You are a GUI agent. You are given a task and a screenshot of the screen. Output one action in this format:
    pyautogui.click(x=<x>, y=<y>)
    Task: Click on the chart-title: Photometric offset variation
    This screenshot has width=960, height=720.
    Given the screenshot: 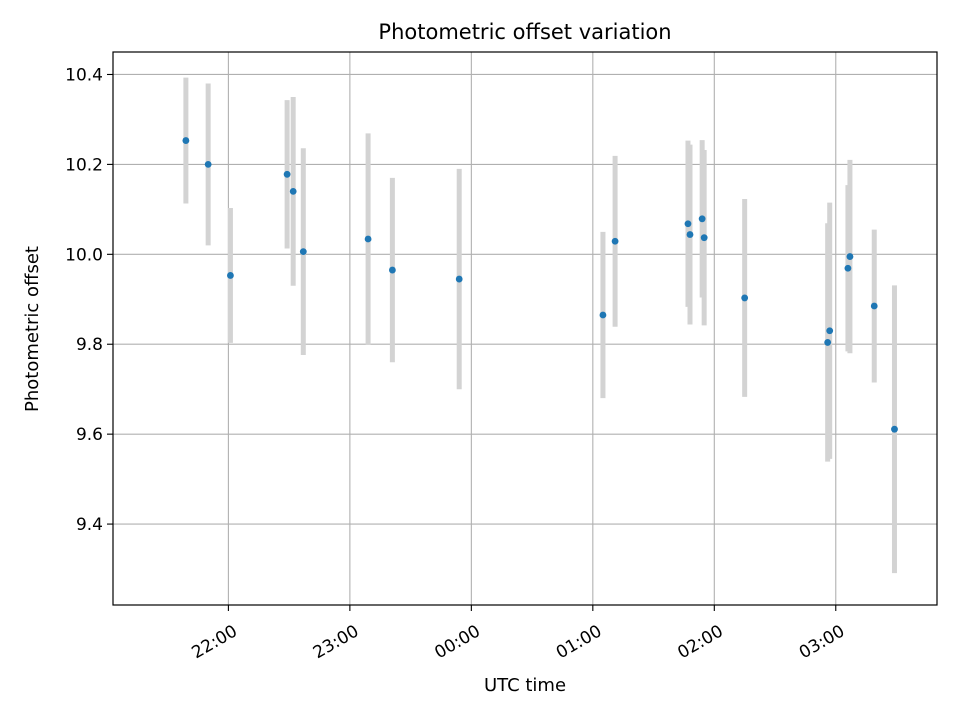 What is the action you would take?
    pyautogui.click(x=524, y=32)
    